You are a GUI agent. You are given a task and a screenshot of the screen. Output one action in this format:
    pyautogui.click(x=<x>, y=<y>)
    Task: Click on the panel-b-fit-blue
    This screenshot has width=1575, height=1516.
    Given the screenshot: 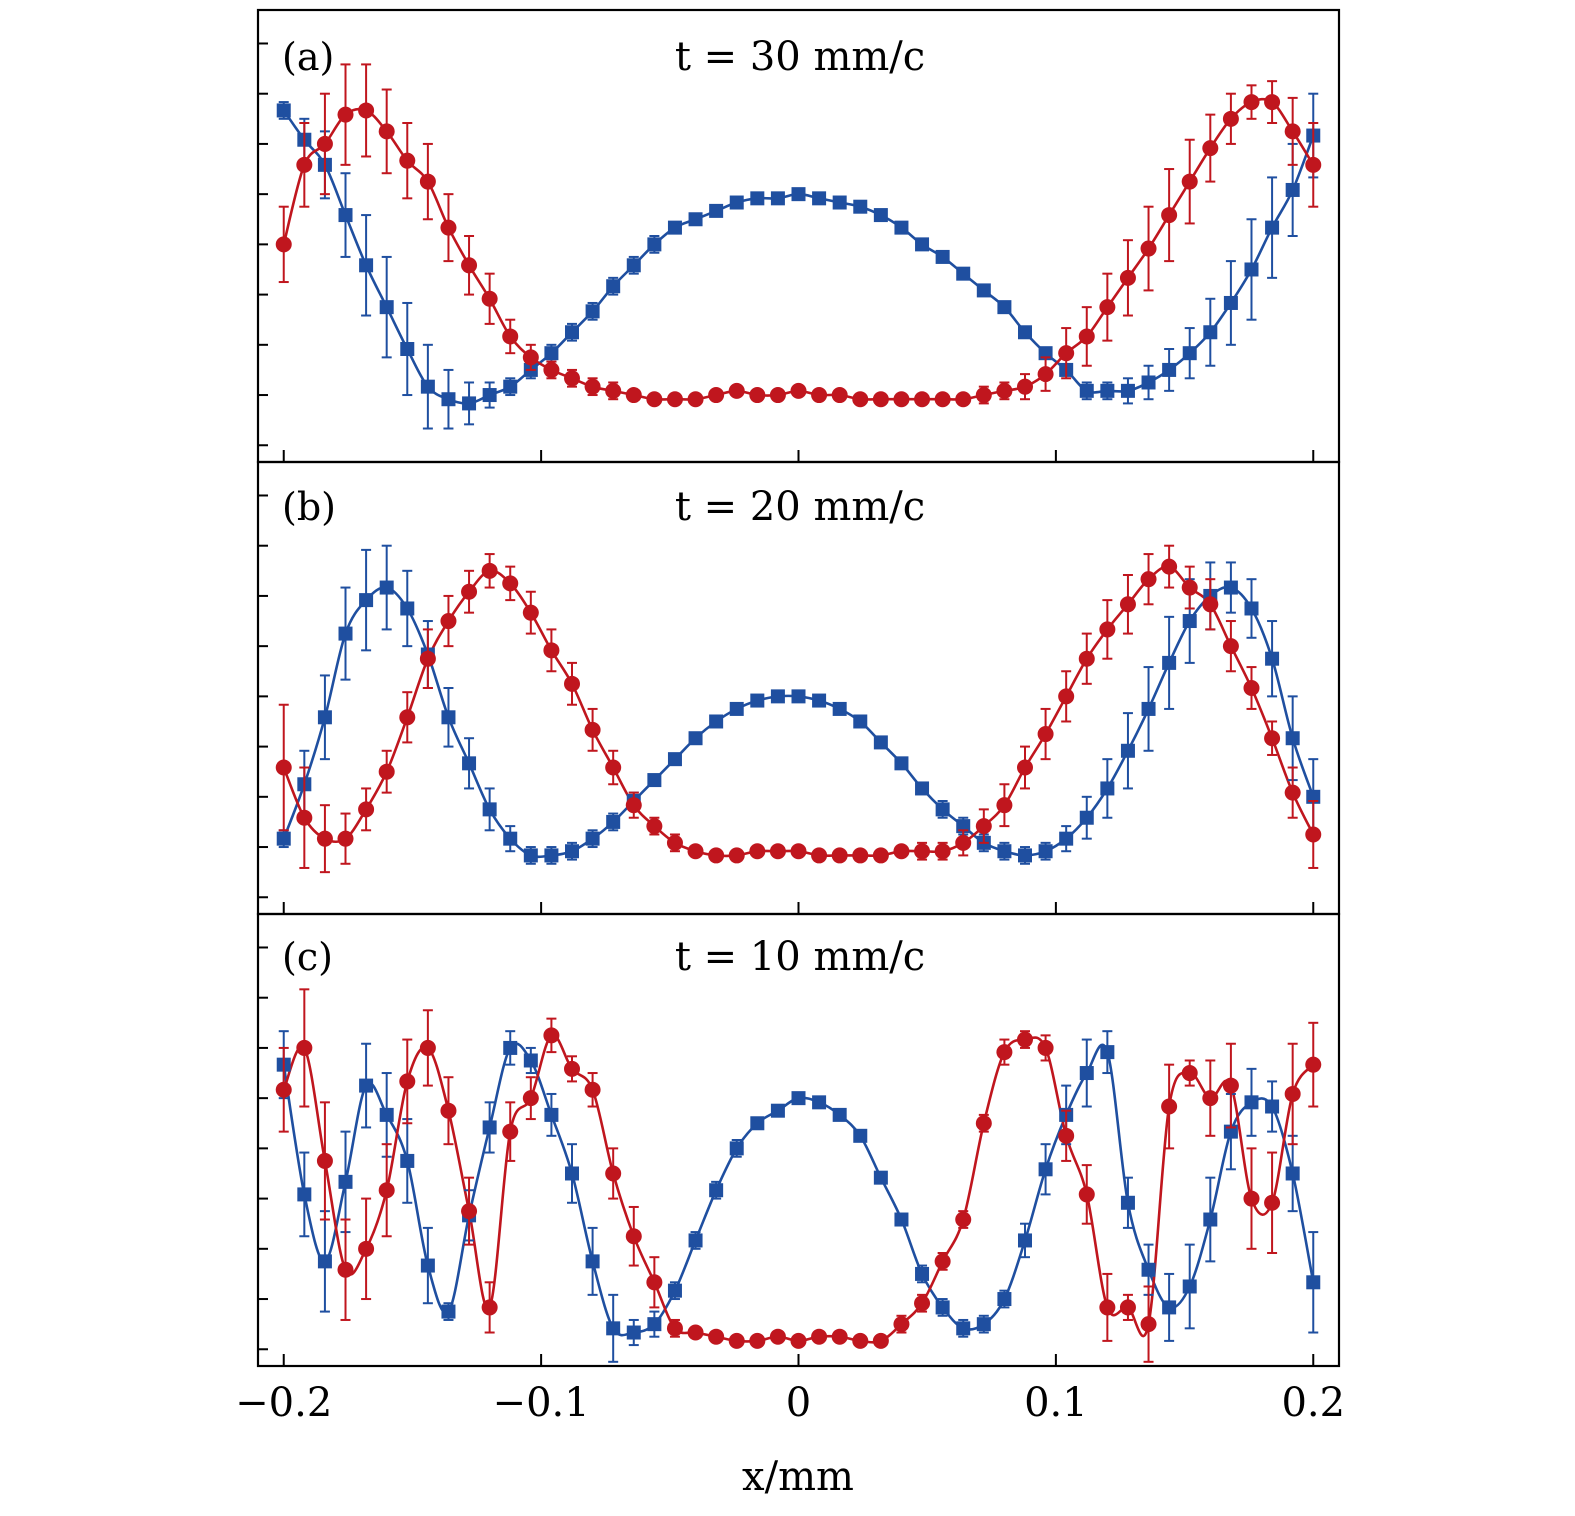 What is the action you would take?
    pyautogui.click(x=798, y=722)
    